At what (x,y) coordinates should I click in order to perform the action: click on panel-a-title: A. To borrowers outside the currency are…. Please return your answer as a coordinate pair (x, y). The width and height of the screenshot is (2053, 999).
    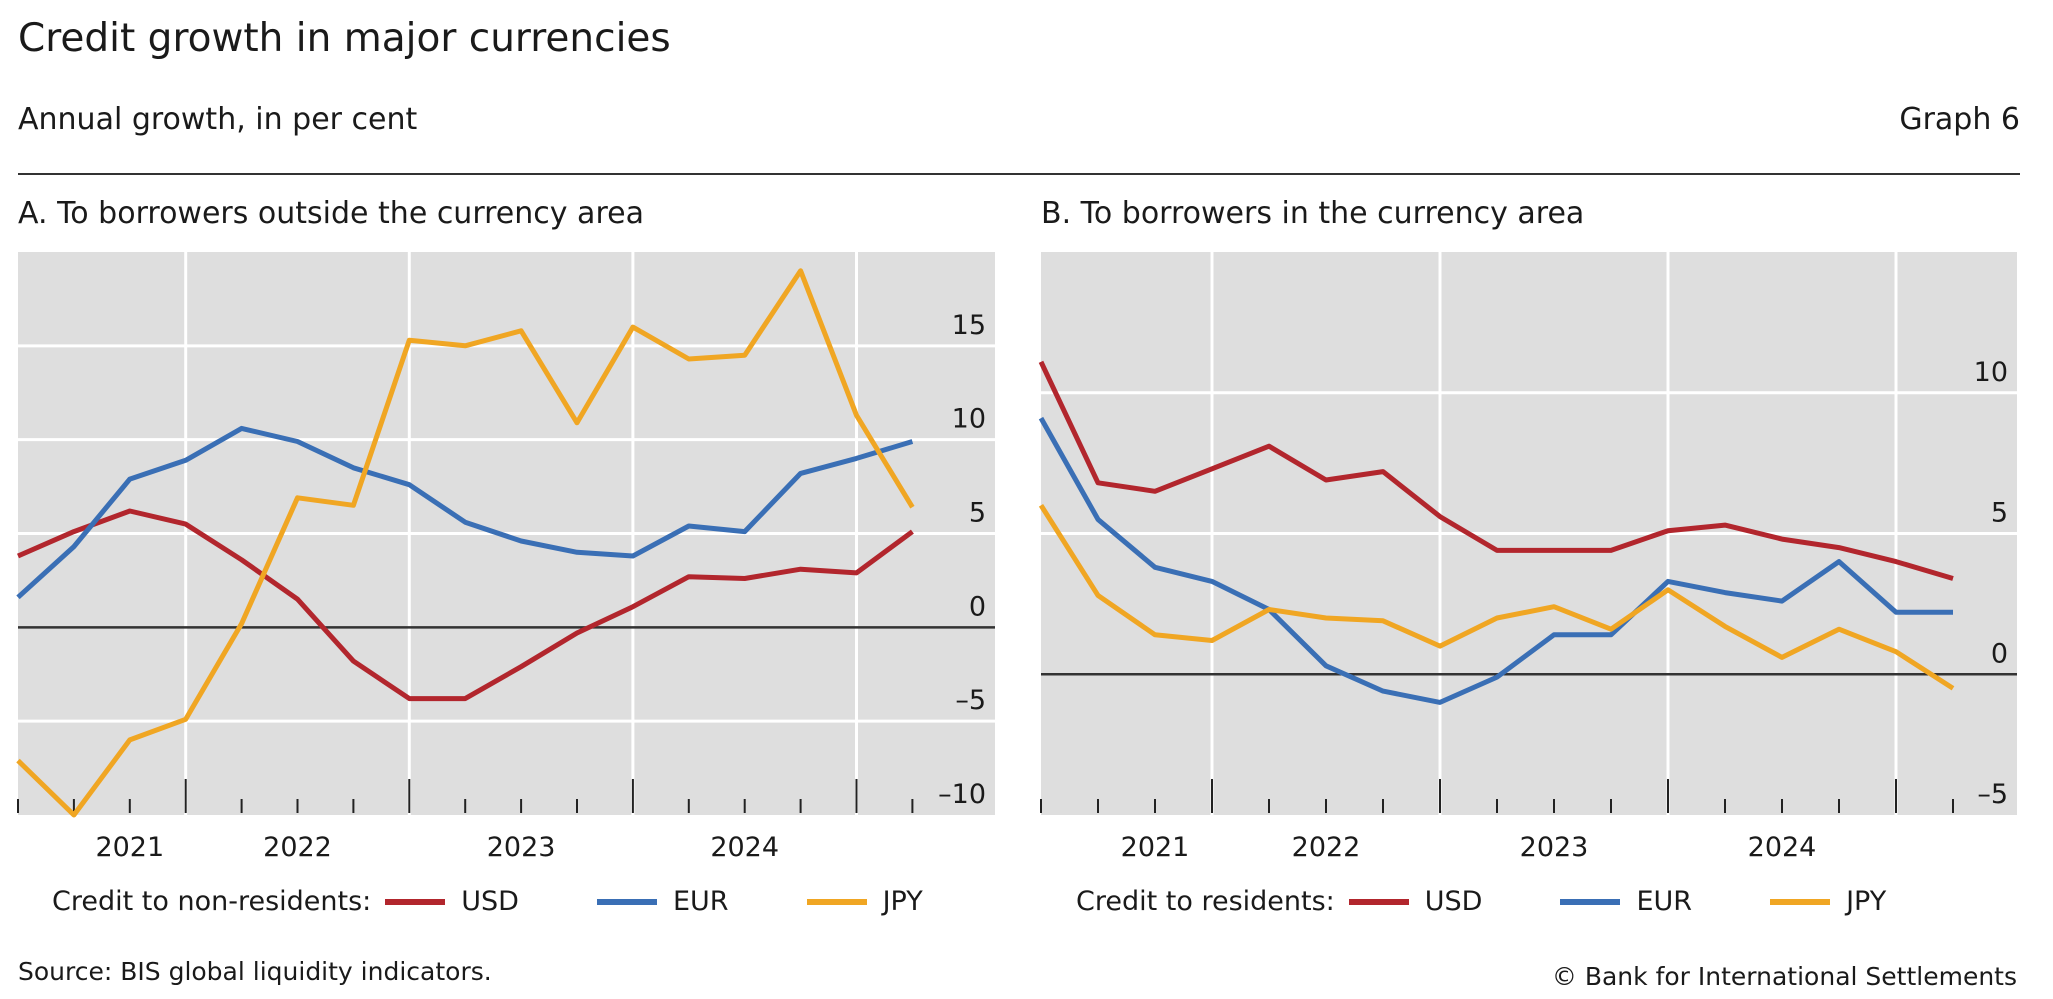
    Looking at the image, I should click on (331, 213).